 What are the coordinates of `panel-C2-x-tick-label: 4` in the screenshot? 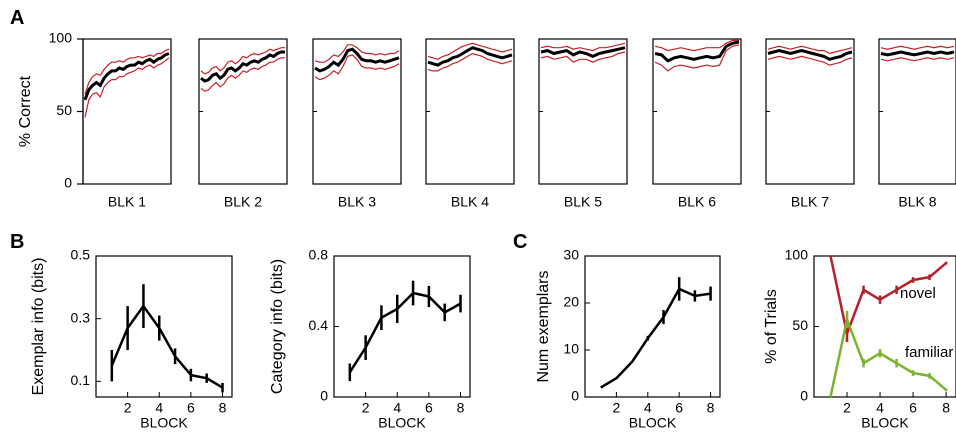 It's located at (880, 408).